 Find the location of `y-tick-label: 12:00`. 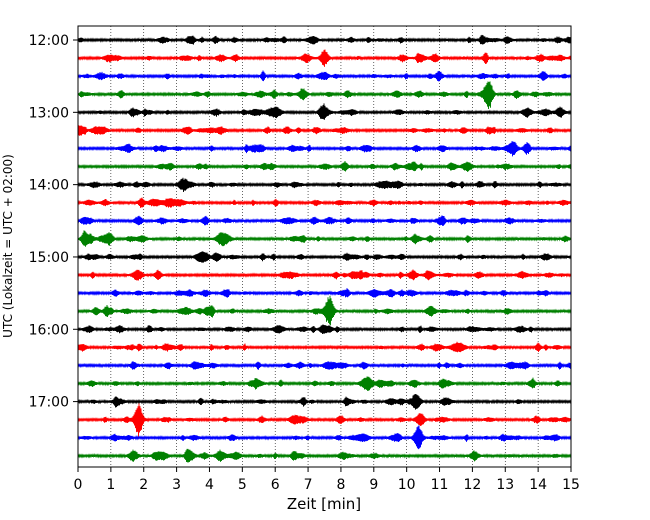

y-tick-label: 12:00 is located at coordinates (49, 41).